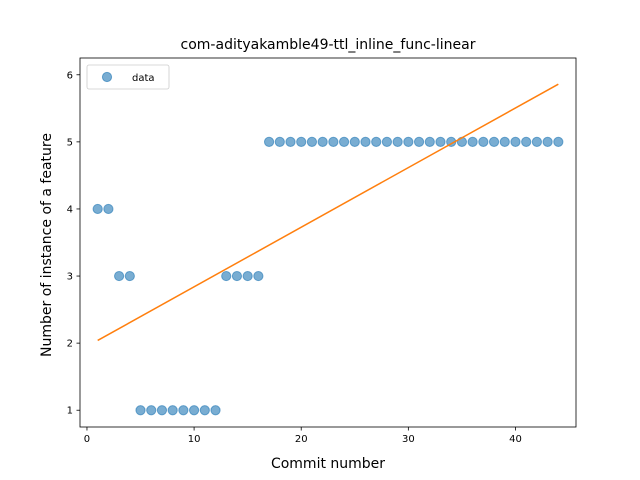 The image size is (640, 480). Describe the element at coordinates (70, 75) in the screenshot. I see `y-tick-label: 6` at that location.